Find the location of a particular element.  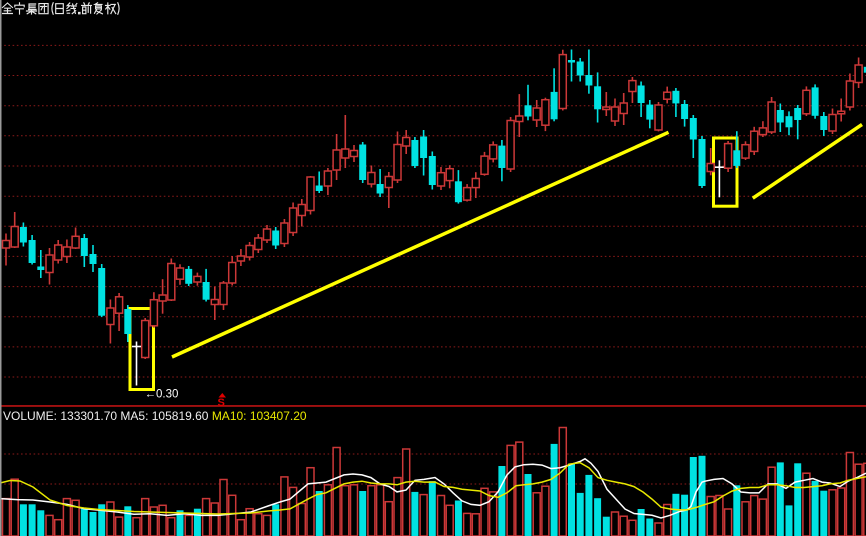

svg-text: ←0.30 is located at coordinates (162, 395).